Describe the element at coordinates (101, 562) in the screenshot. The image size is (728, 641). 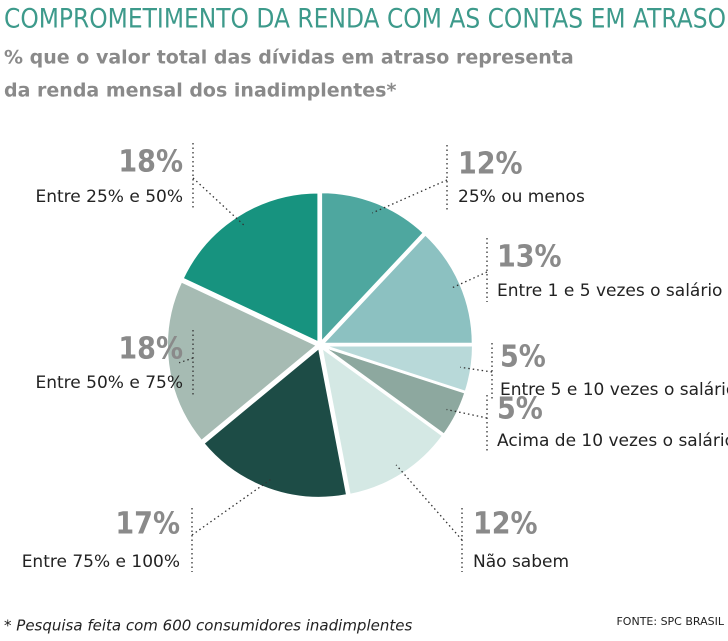
I see `slice-label: Entre 75% e 100%` at that location.